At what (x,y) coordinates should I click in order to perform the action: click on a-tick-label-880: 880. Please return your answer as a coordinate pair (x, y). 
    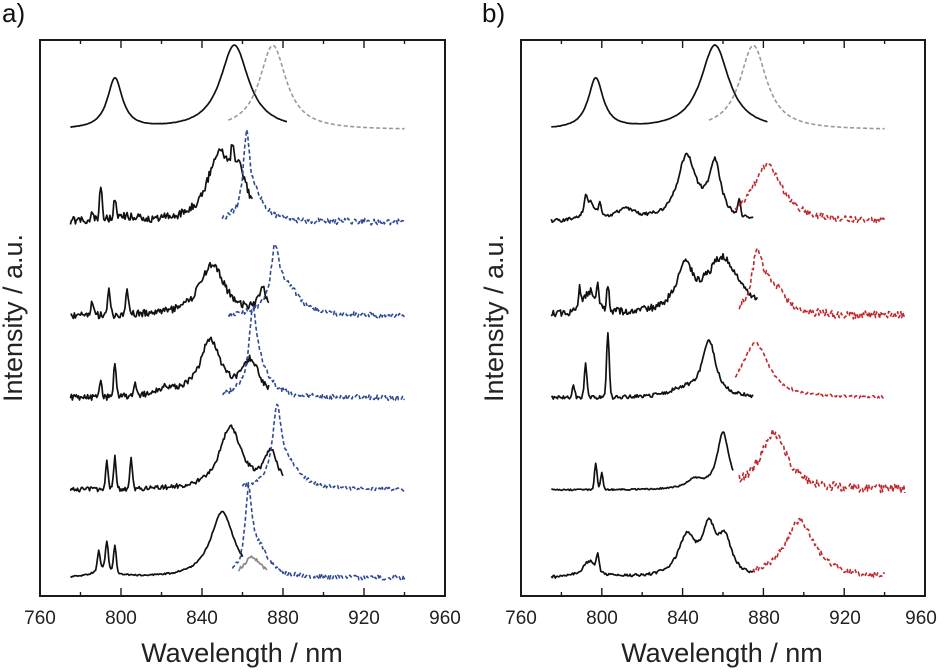
    Looking at the image, I should click on (283, 618).